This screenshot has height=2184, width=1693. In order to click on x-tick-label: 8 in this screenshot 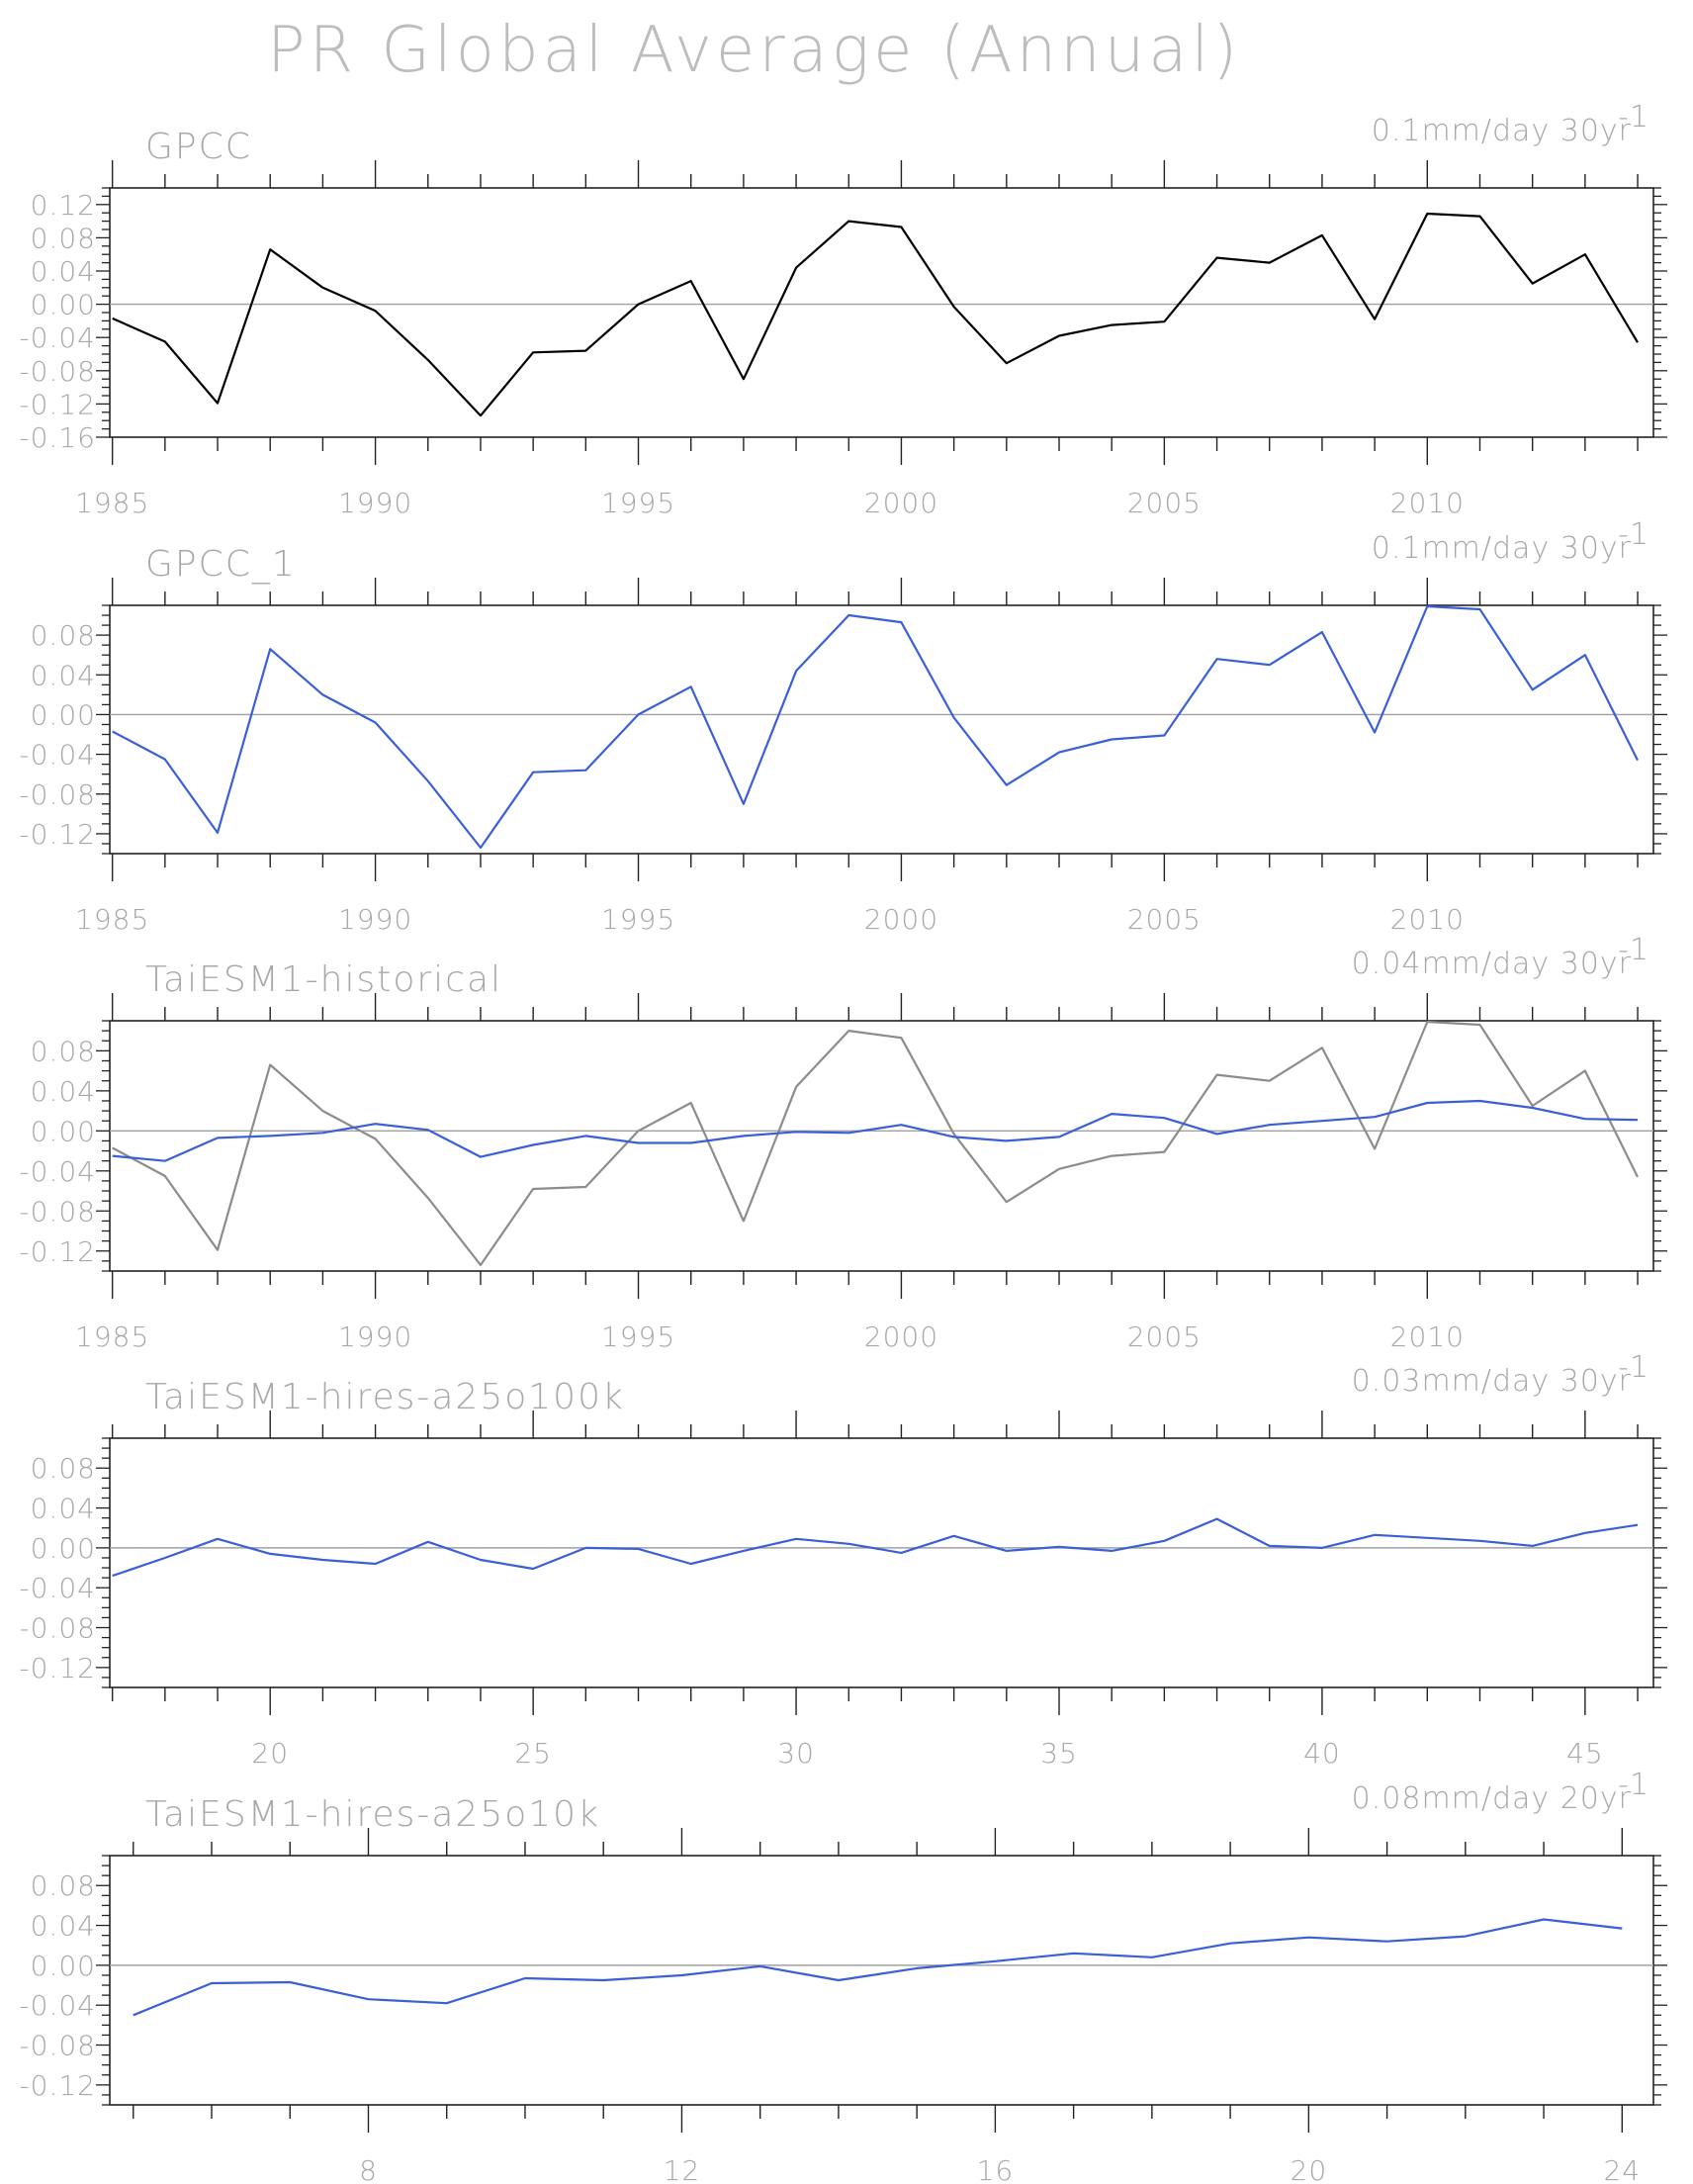, I will do `click(368, 2169)`.